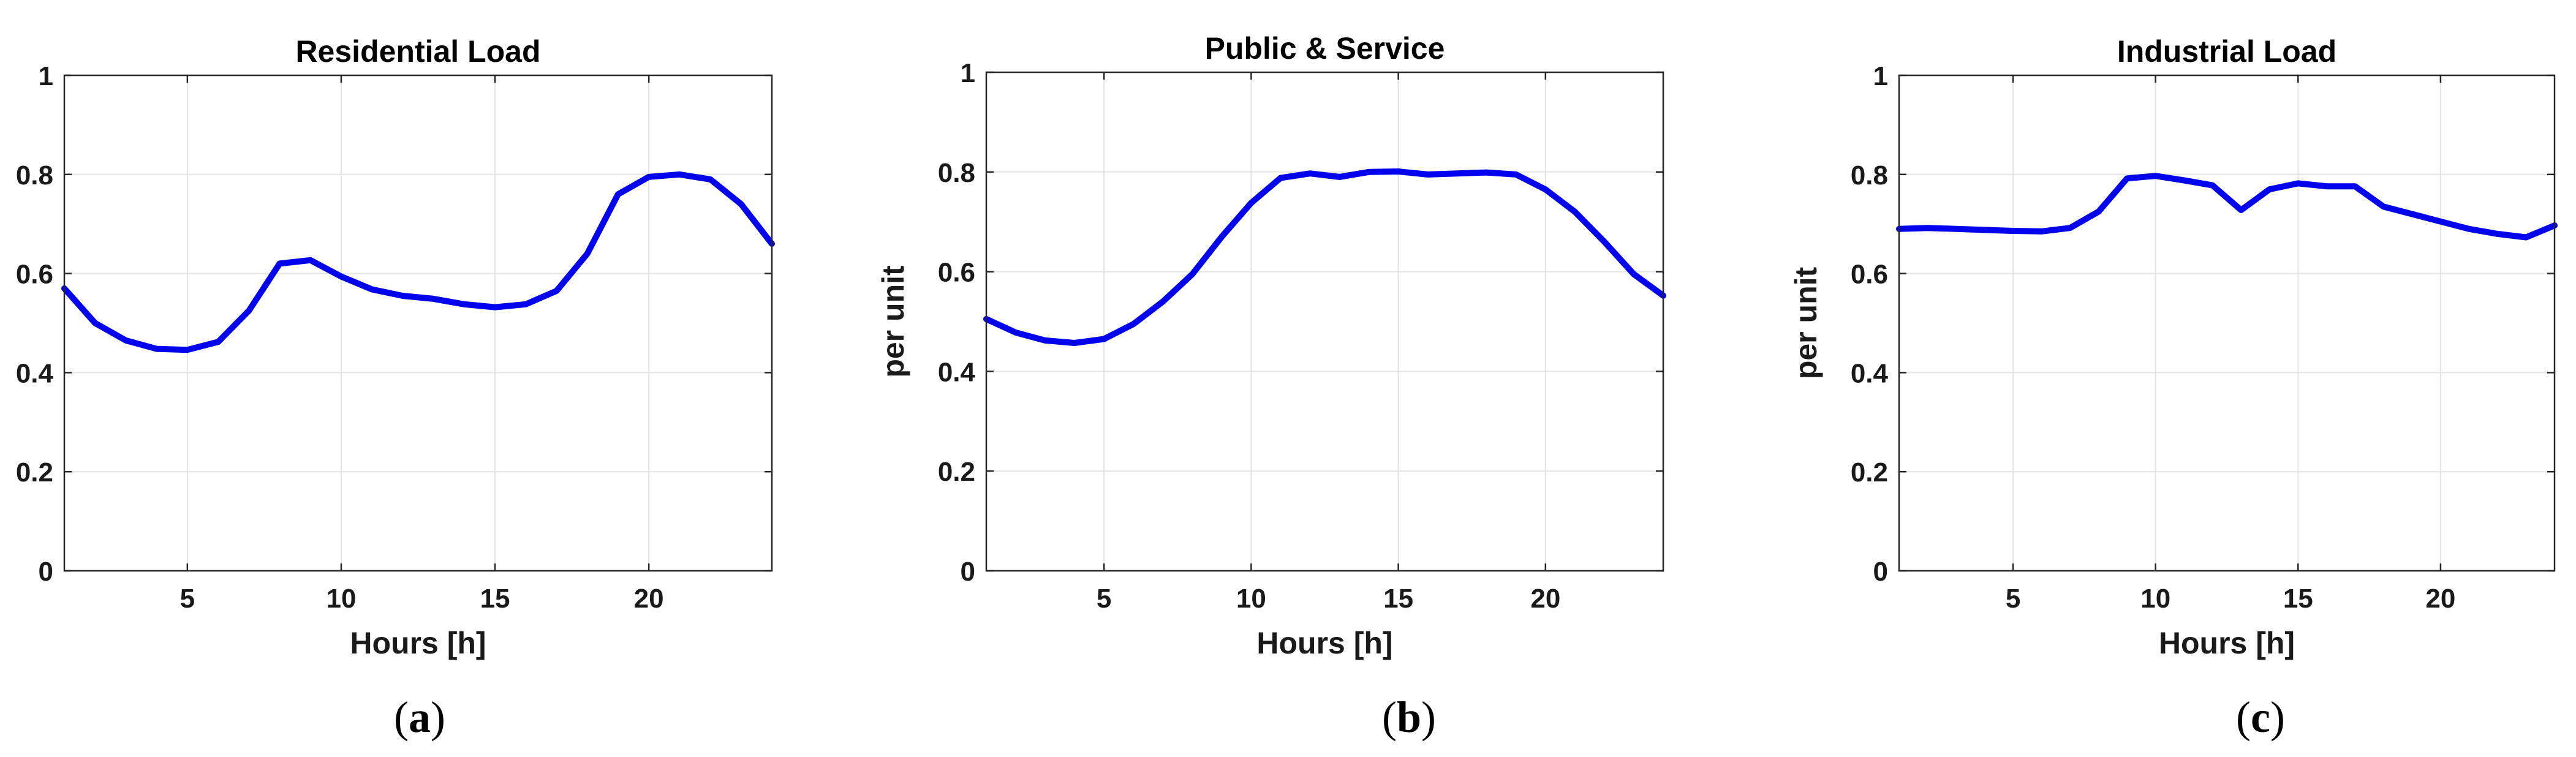 This screenshot has width=2576, height=757. I want to click on panel-caption: (b), so click(1409, 717).